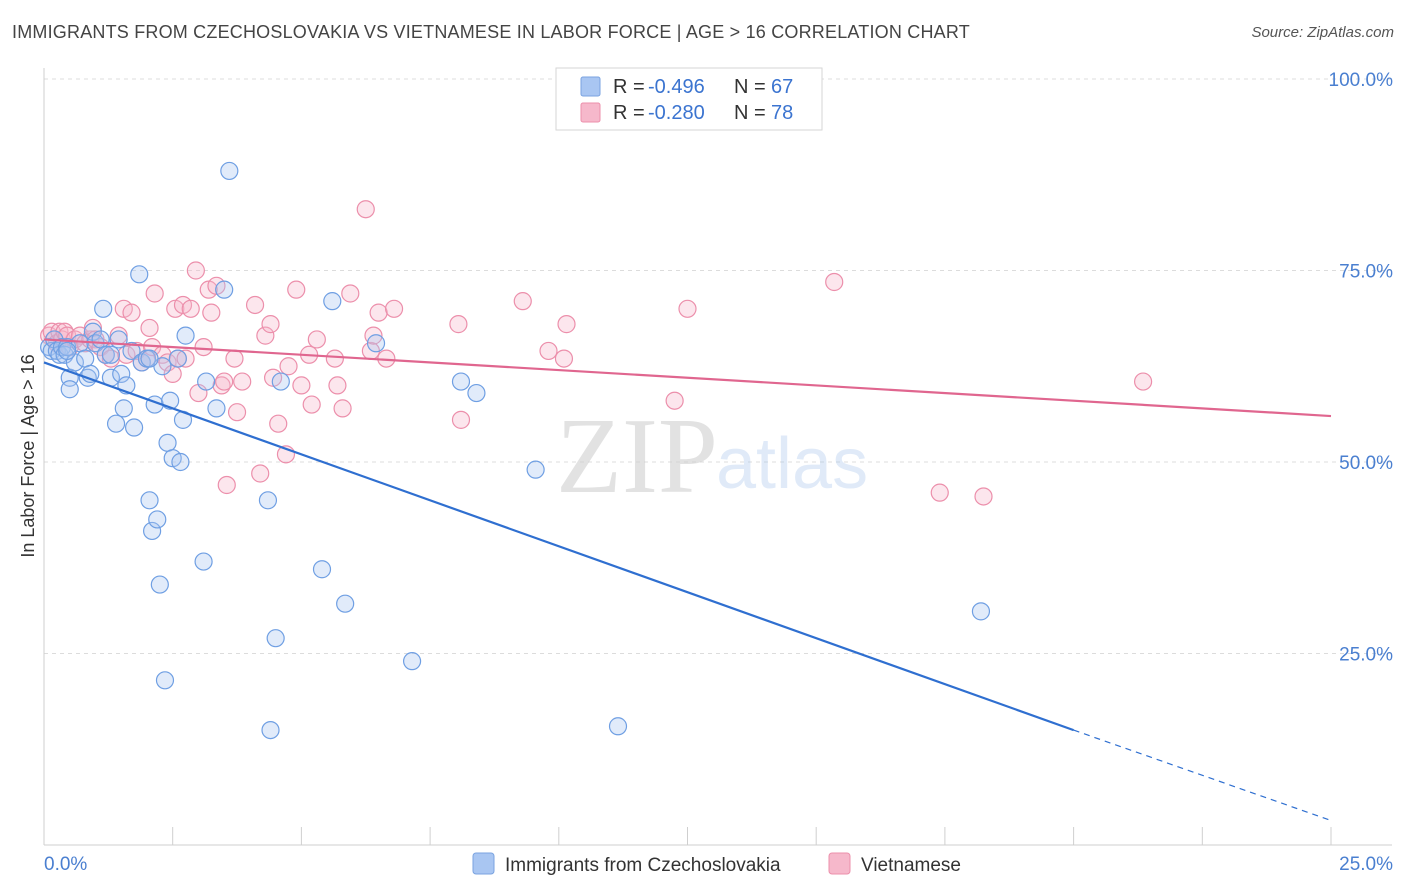 This screenshot has width=1406, height=892. What do you see at coordinates (687, 378) in the screenshot?
I see `trend-line-vietnamese` at bounding box center [687, 378].